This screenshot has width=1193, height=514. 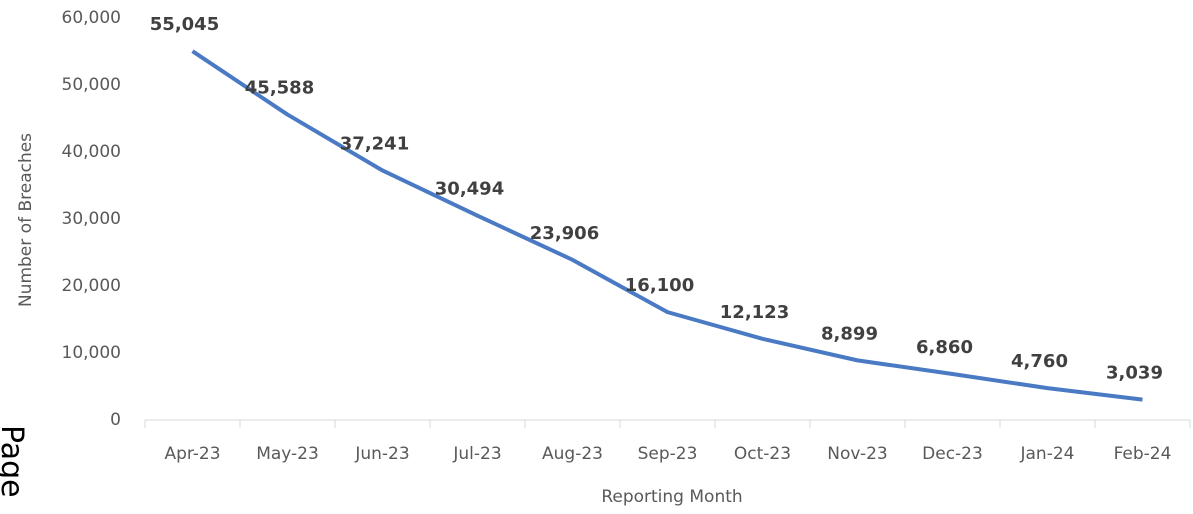 What do you see at coordinates (849, 333) in the screenshot?
I see `data-label: 8,899` at bounding box center [849, 333].